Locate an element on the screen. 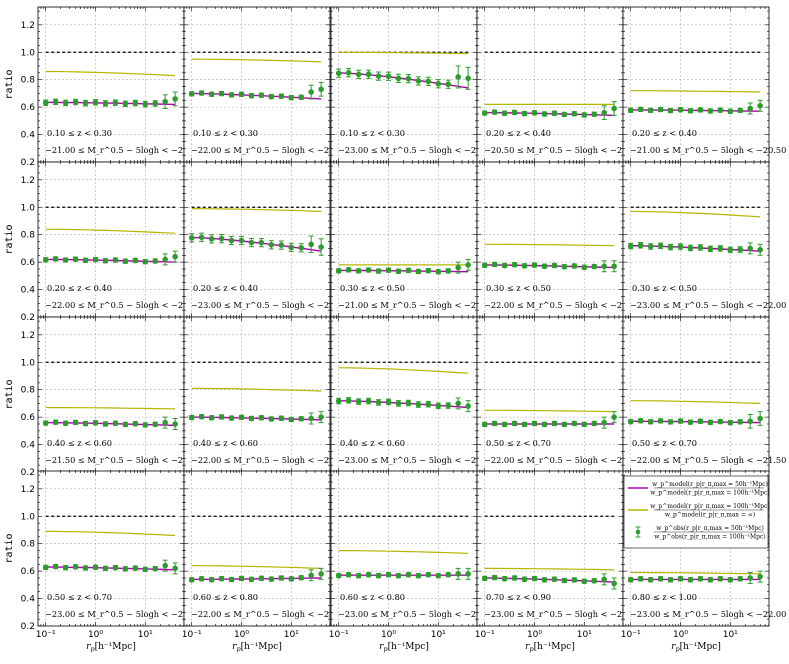 Image resolution: width=789 pixels, height=664 pixels. legend-label-denominator: w_p^model(r_p|r_π,max = ∞) is located at coordinates (710, 515).